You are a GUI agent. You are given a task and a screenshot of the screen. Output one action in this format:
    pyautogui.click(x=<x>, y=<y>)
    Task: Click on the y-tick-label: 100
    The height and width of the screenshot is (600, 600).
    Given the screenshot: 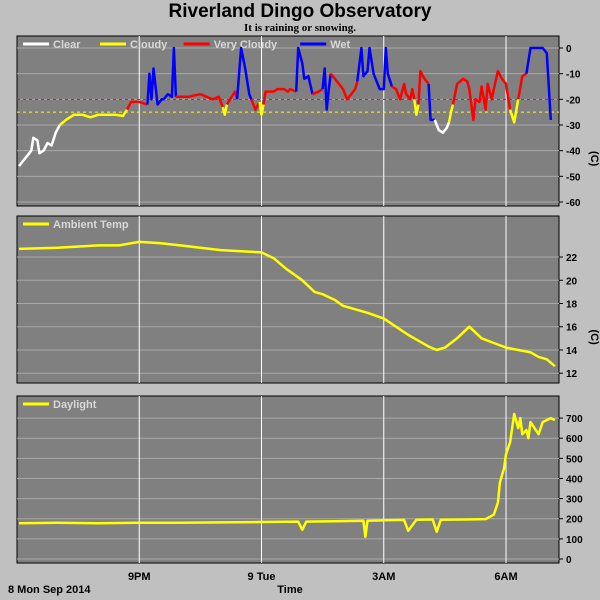 What is the action you would take?
    pyautogui.click(x=574, y=540)
    